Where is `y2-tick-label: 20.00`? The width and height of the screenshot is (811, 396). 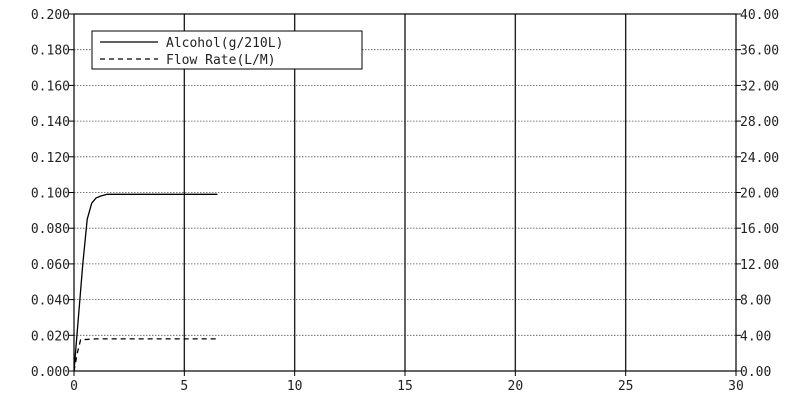
y2-tick-label: 20.00 is located at coordinates (759, 194).